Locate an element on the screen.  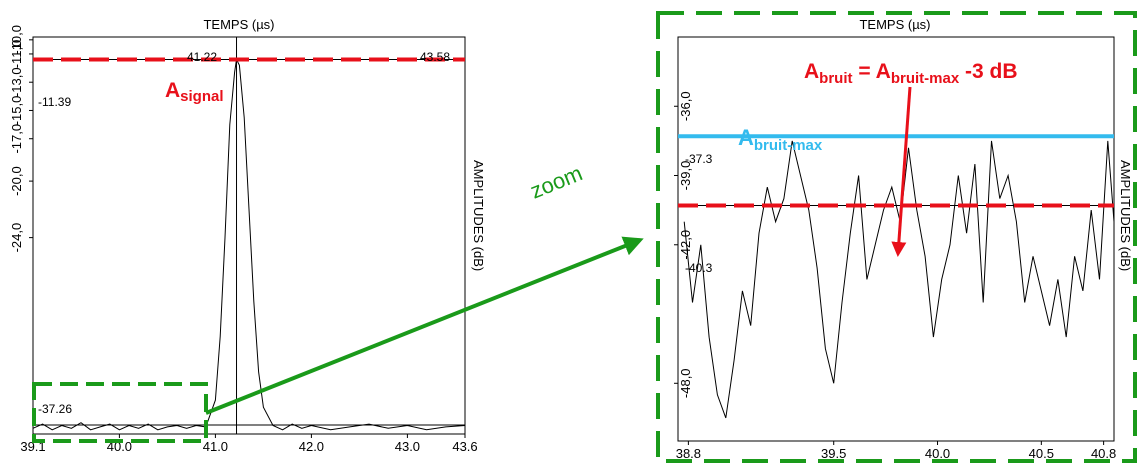
y-tick-label: -42,0 is located at coordinates (685, 245).